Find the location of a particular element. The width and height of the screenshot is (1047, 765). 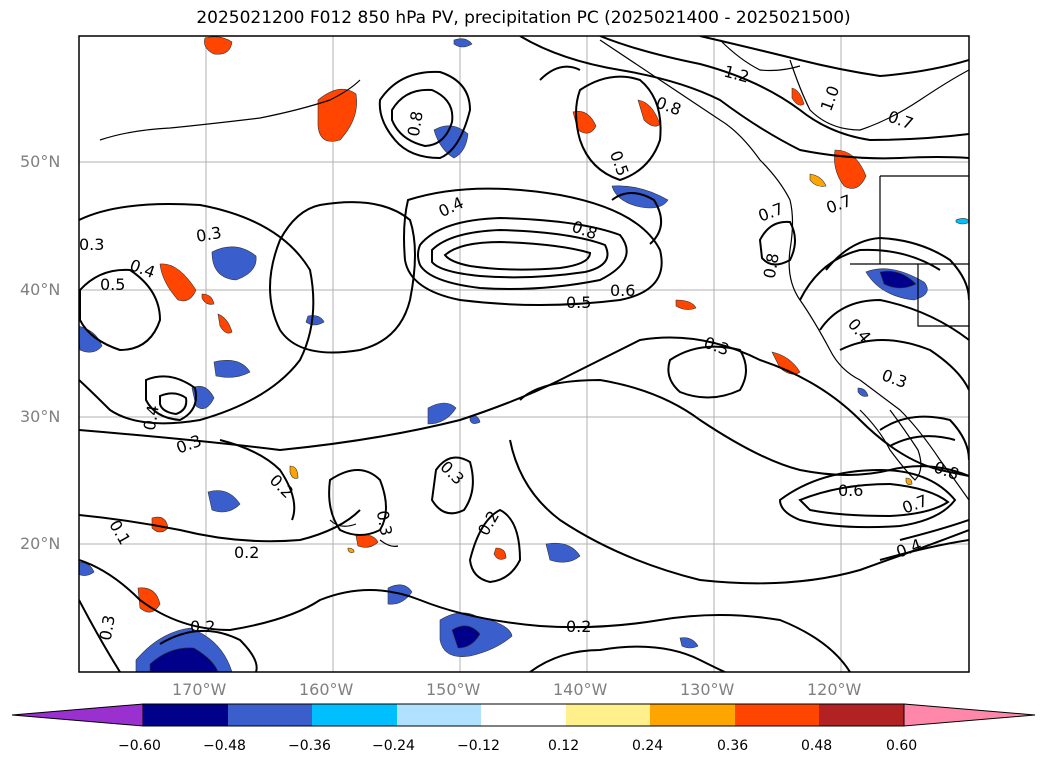

colorbar-tick-label: 0.48 is located at coordinates (817, 746).